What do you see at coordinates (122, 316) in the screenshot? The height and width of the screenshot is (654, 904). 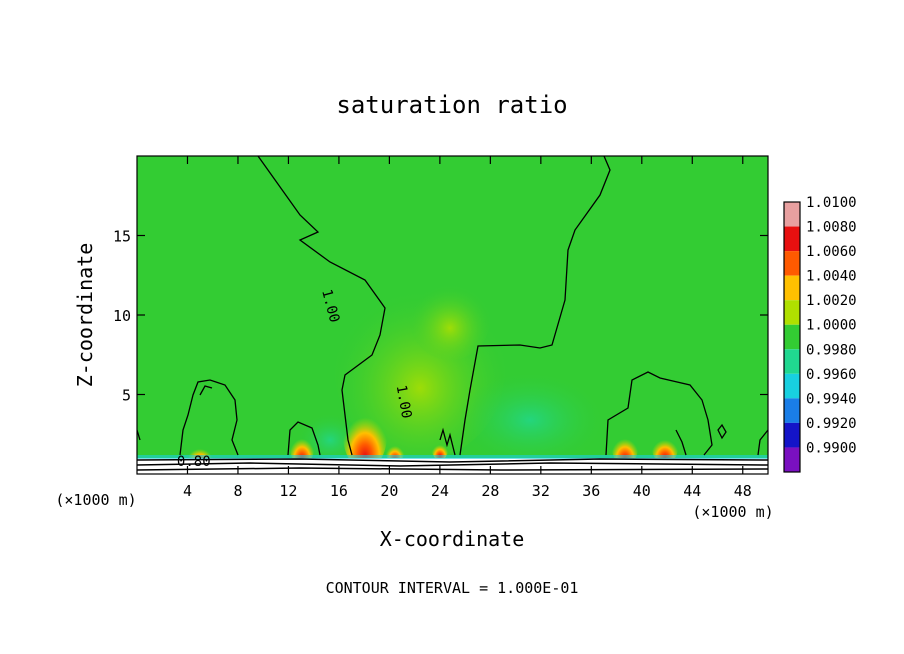 I see `y-tick-label: 10` at bounding box center [122, 316].